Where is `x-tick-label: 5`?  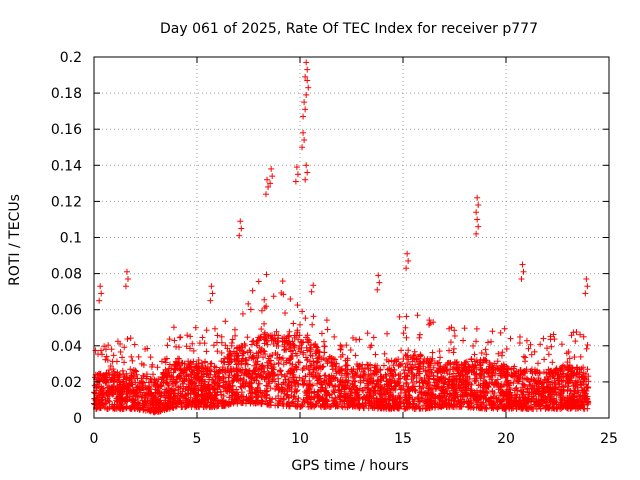
x-tick-label: 5 is located at coordinates (197, 439).